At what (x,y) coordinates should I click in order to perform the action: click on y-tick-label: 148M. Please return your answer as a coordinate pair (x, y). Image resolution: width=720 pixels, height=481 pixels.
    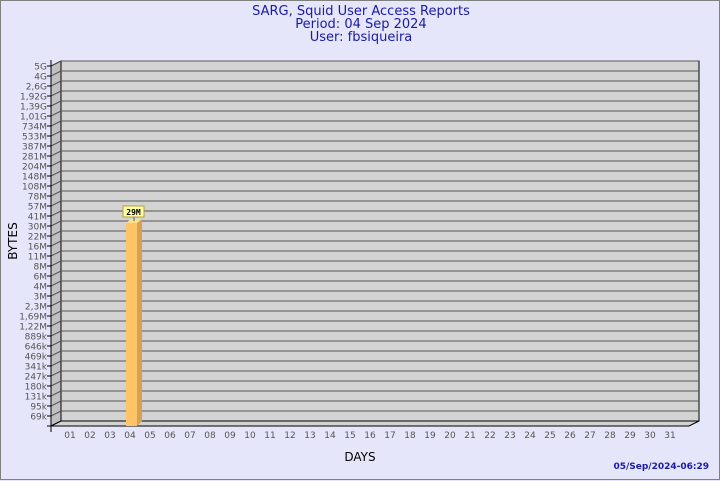
    Looking at the image, I should click on (34, 178).